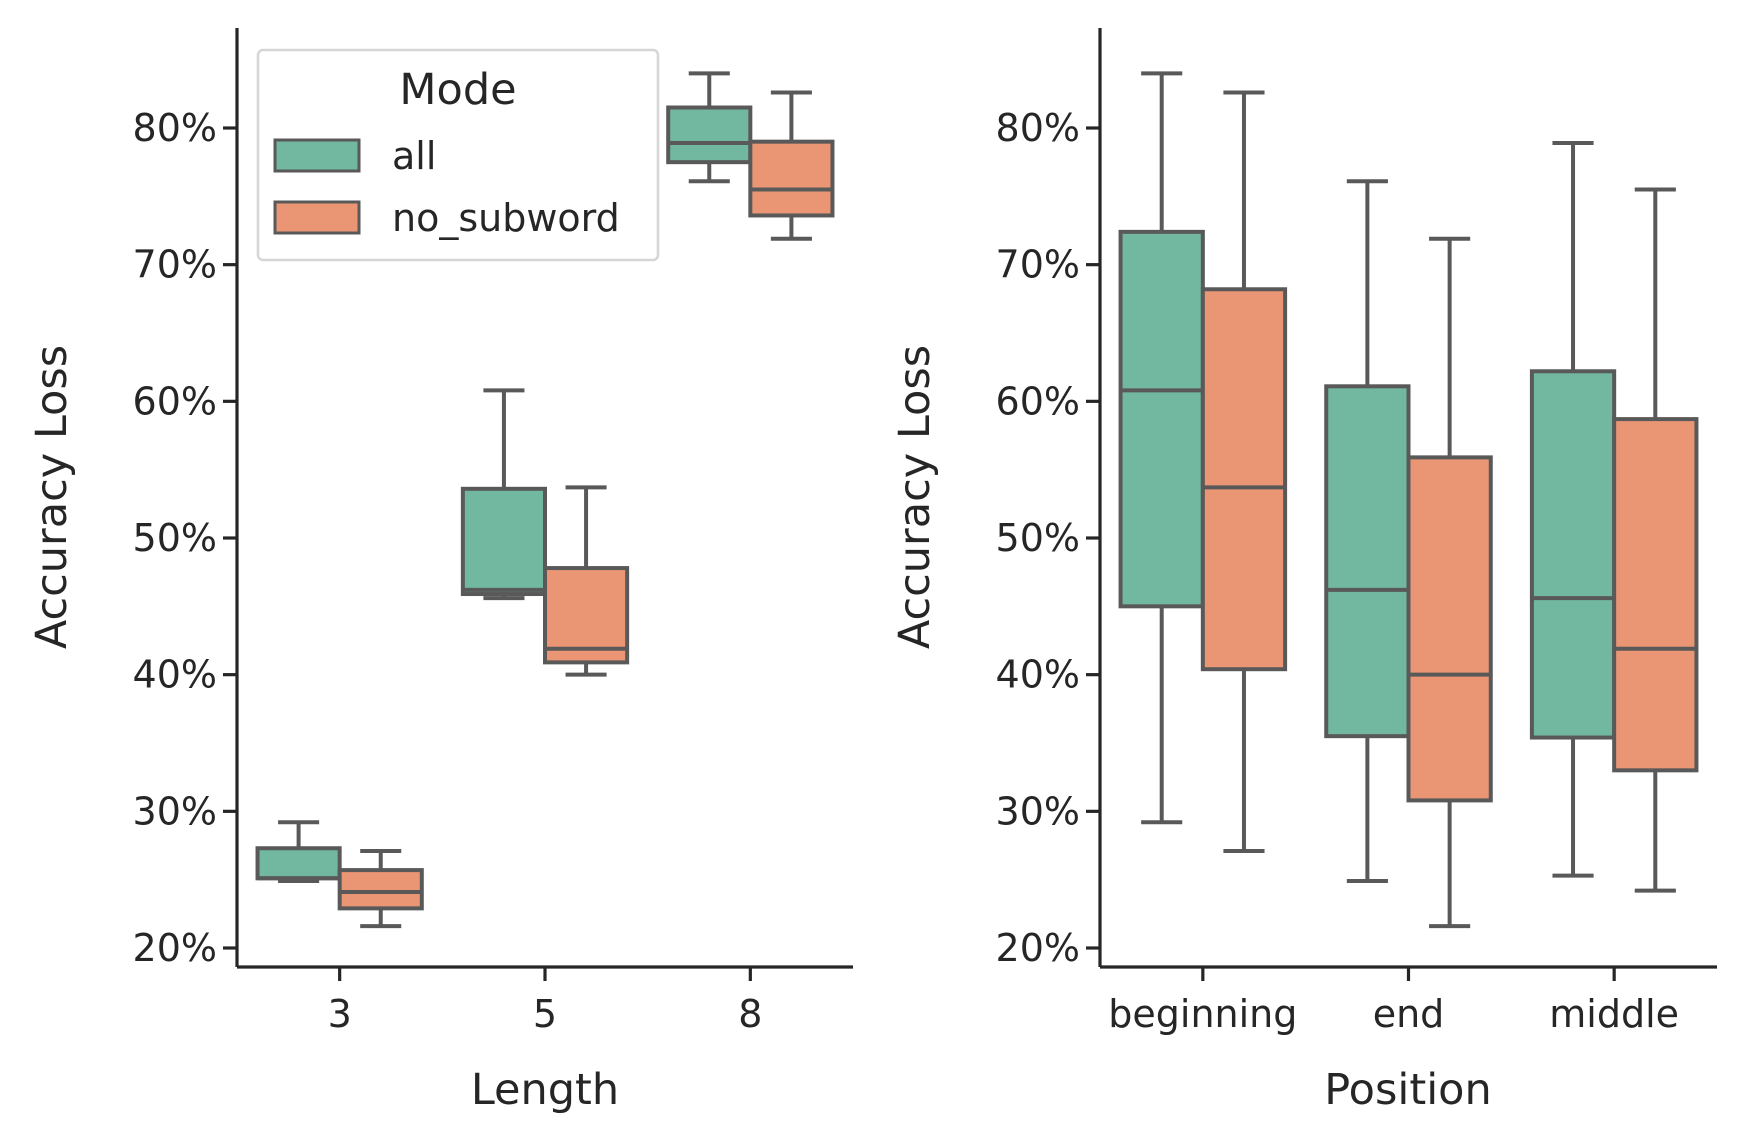  Describe the element at coordinates (506, 218) in the screenshot. I see `legend-label-no-subword: no_subword` at that location.